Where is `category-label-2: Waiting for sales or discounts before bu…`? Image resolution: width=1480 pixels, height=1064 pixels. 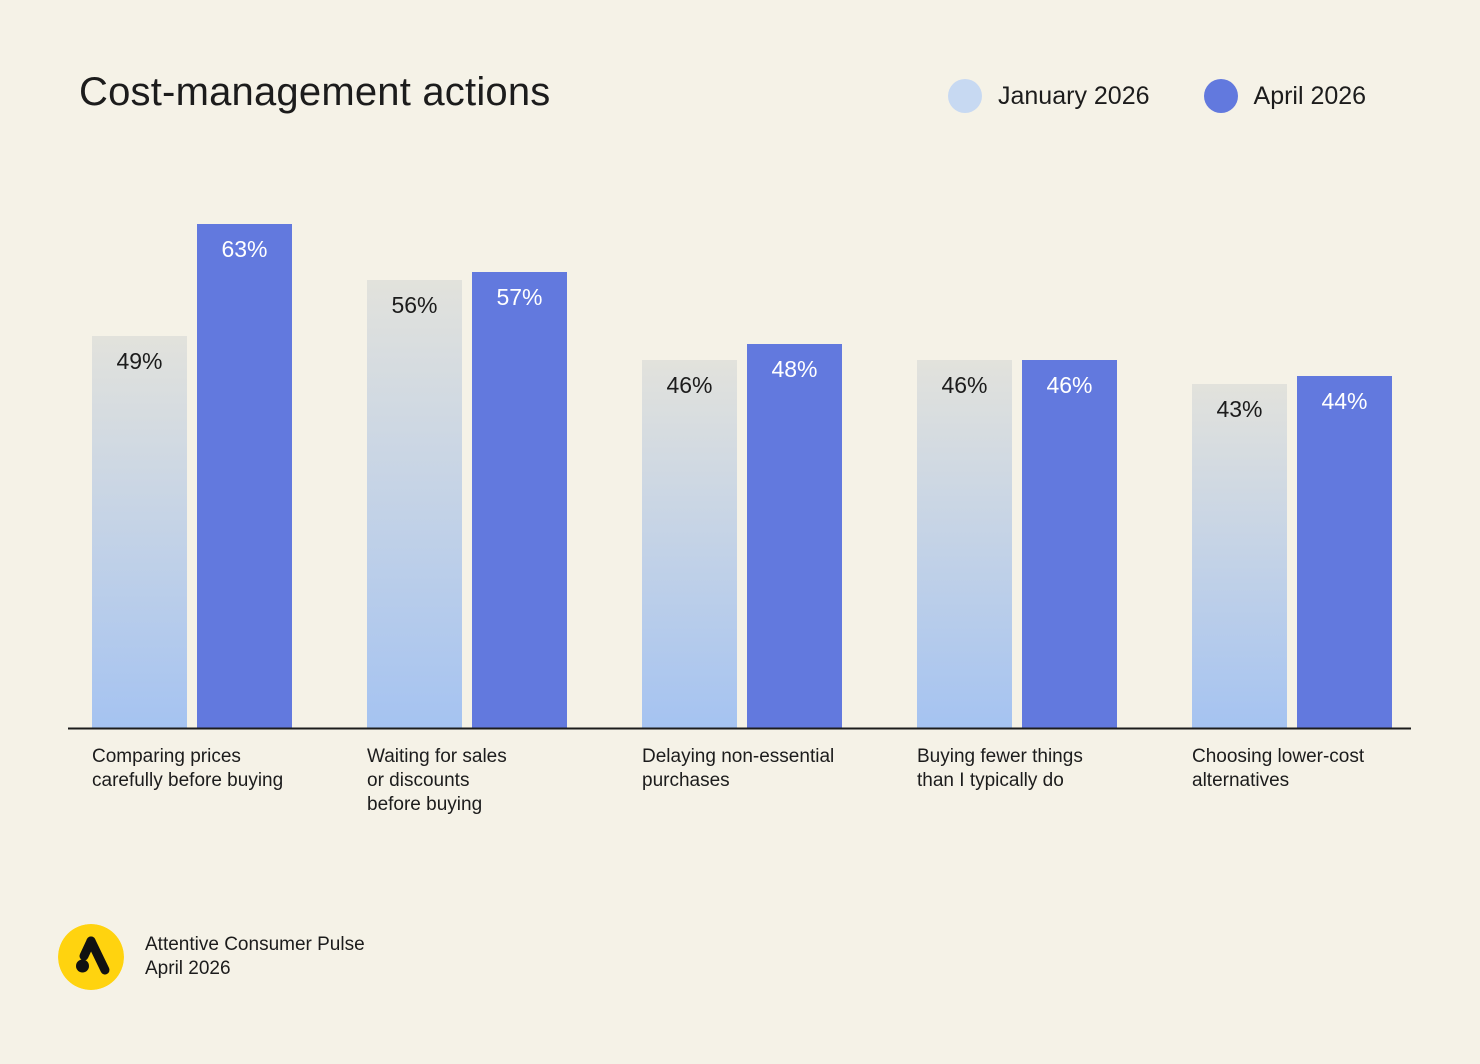 category-label-2: Waiting for sales or discounts before bu… is located at coordinates (437, 780).